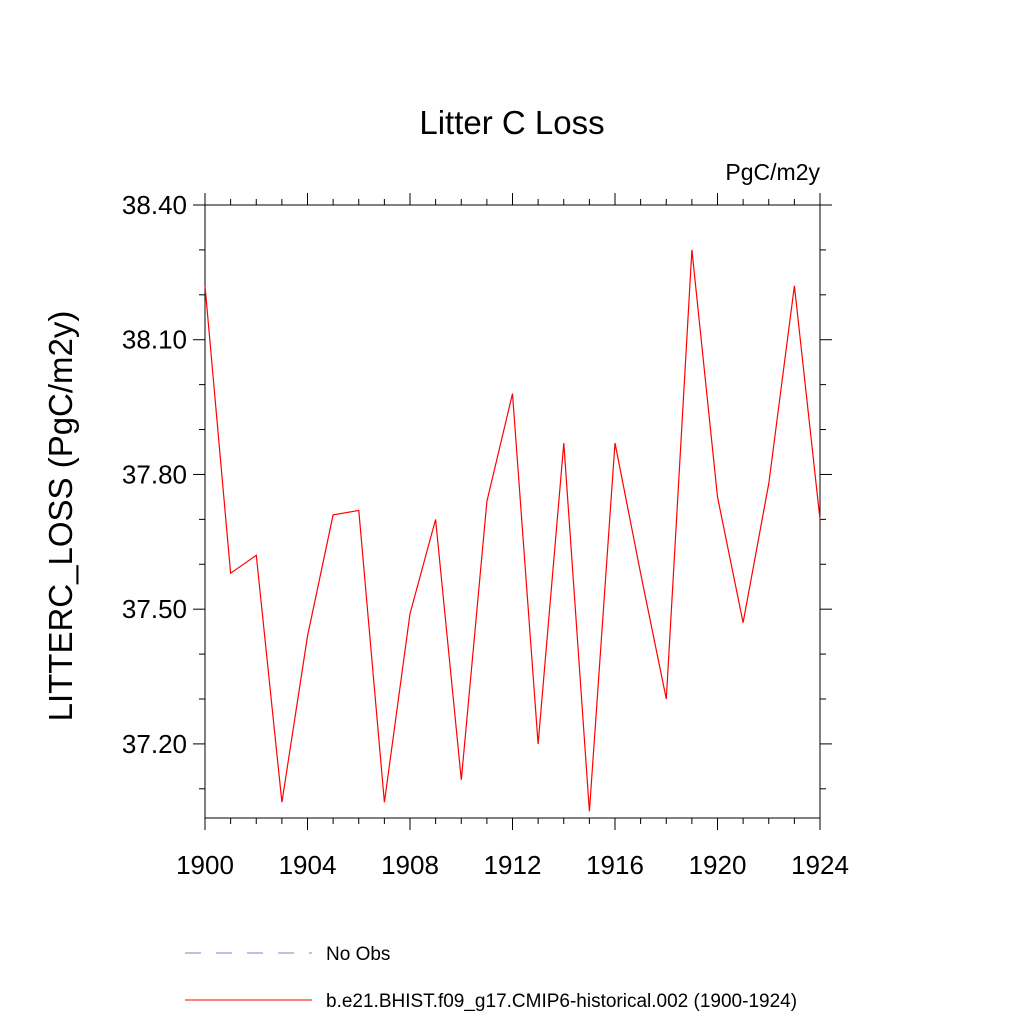 The image size is (1024, 1024). Describe the element at coordinates (358, 954) in the screenshot. I see `legend-label: No Obs` at that location.